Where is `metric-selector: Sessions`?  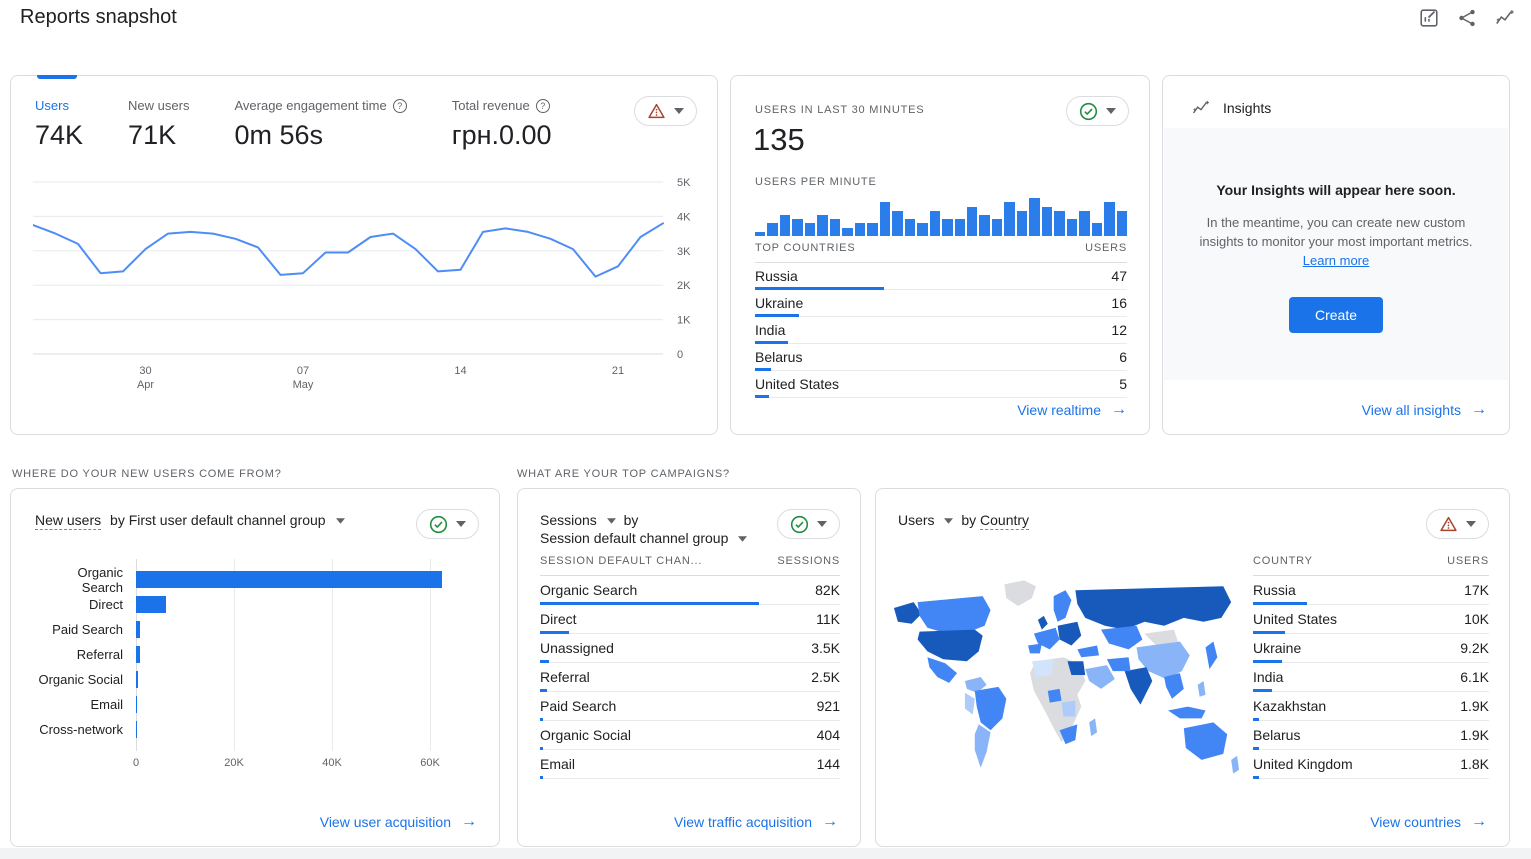 metric-selector: Sessions is located at coordinates (568, 520).